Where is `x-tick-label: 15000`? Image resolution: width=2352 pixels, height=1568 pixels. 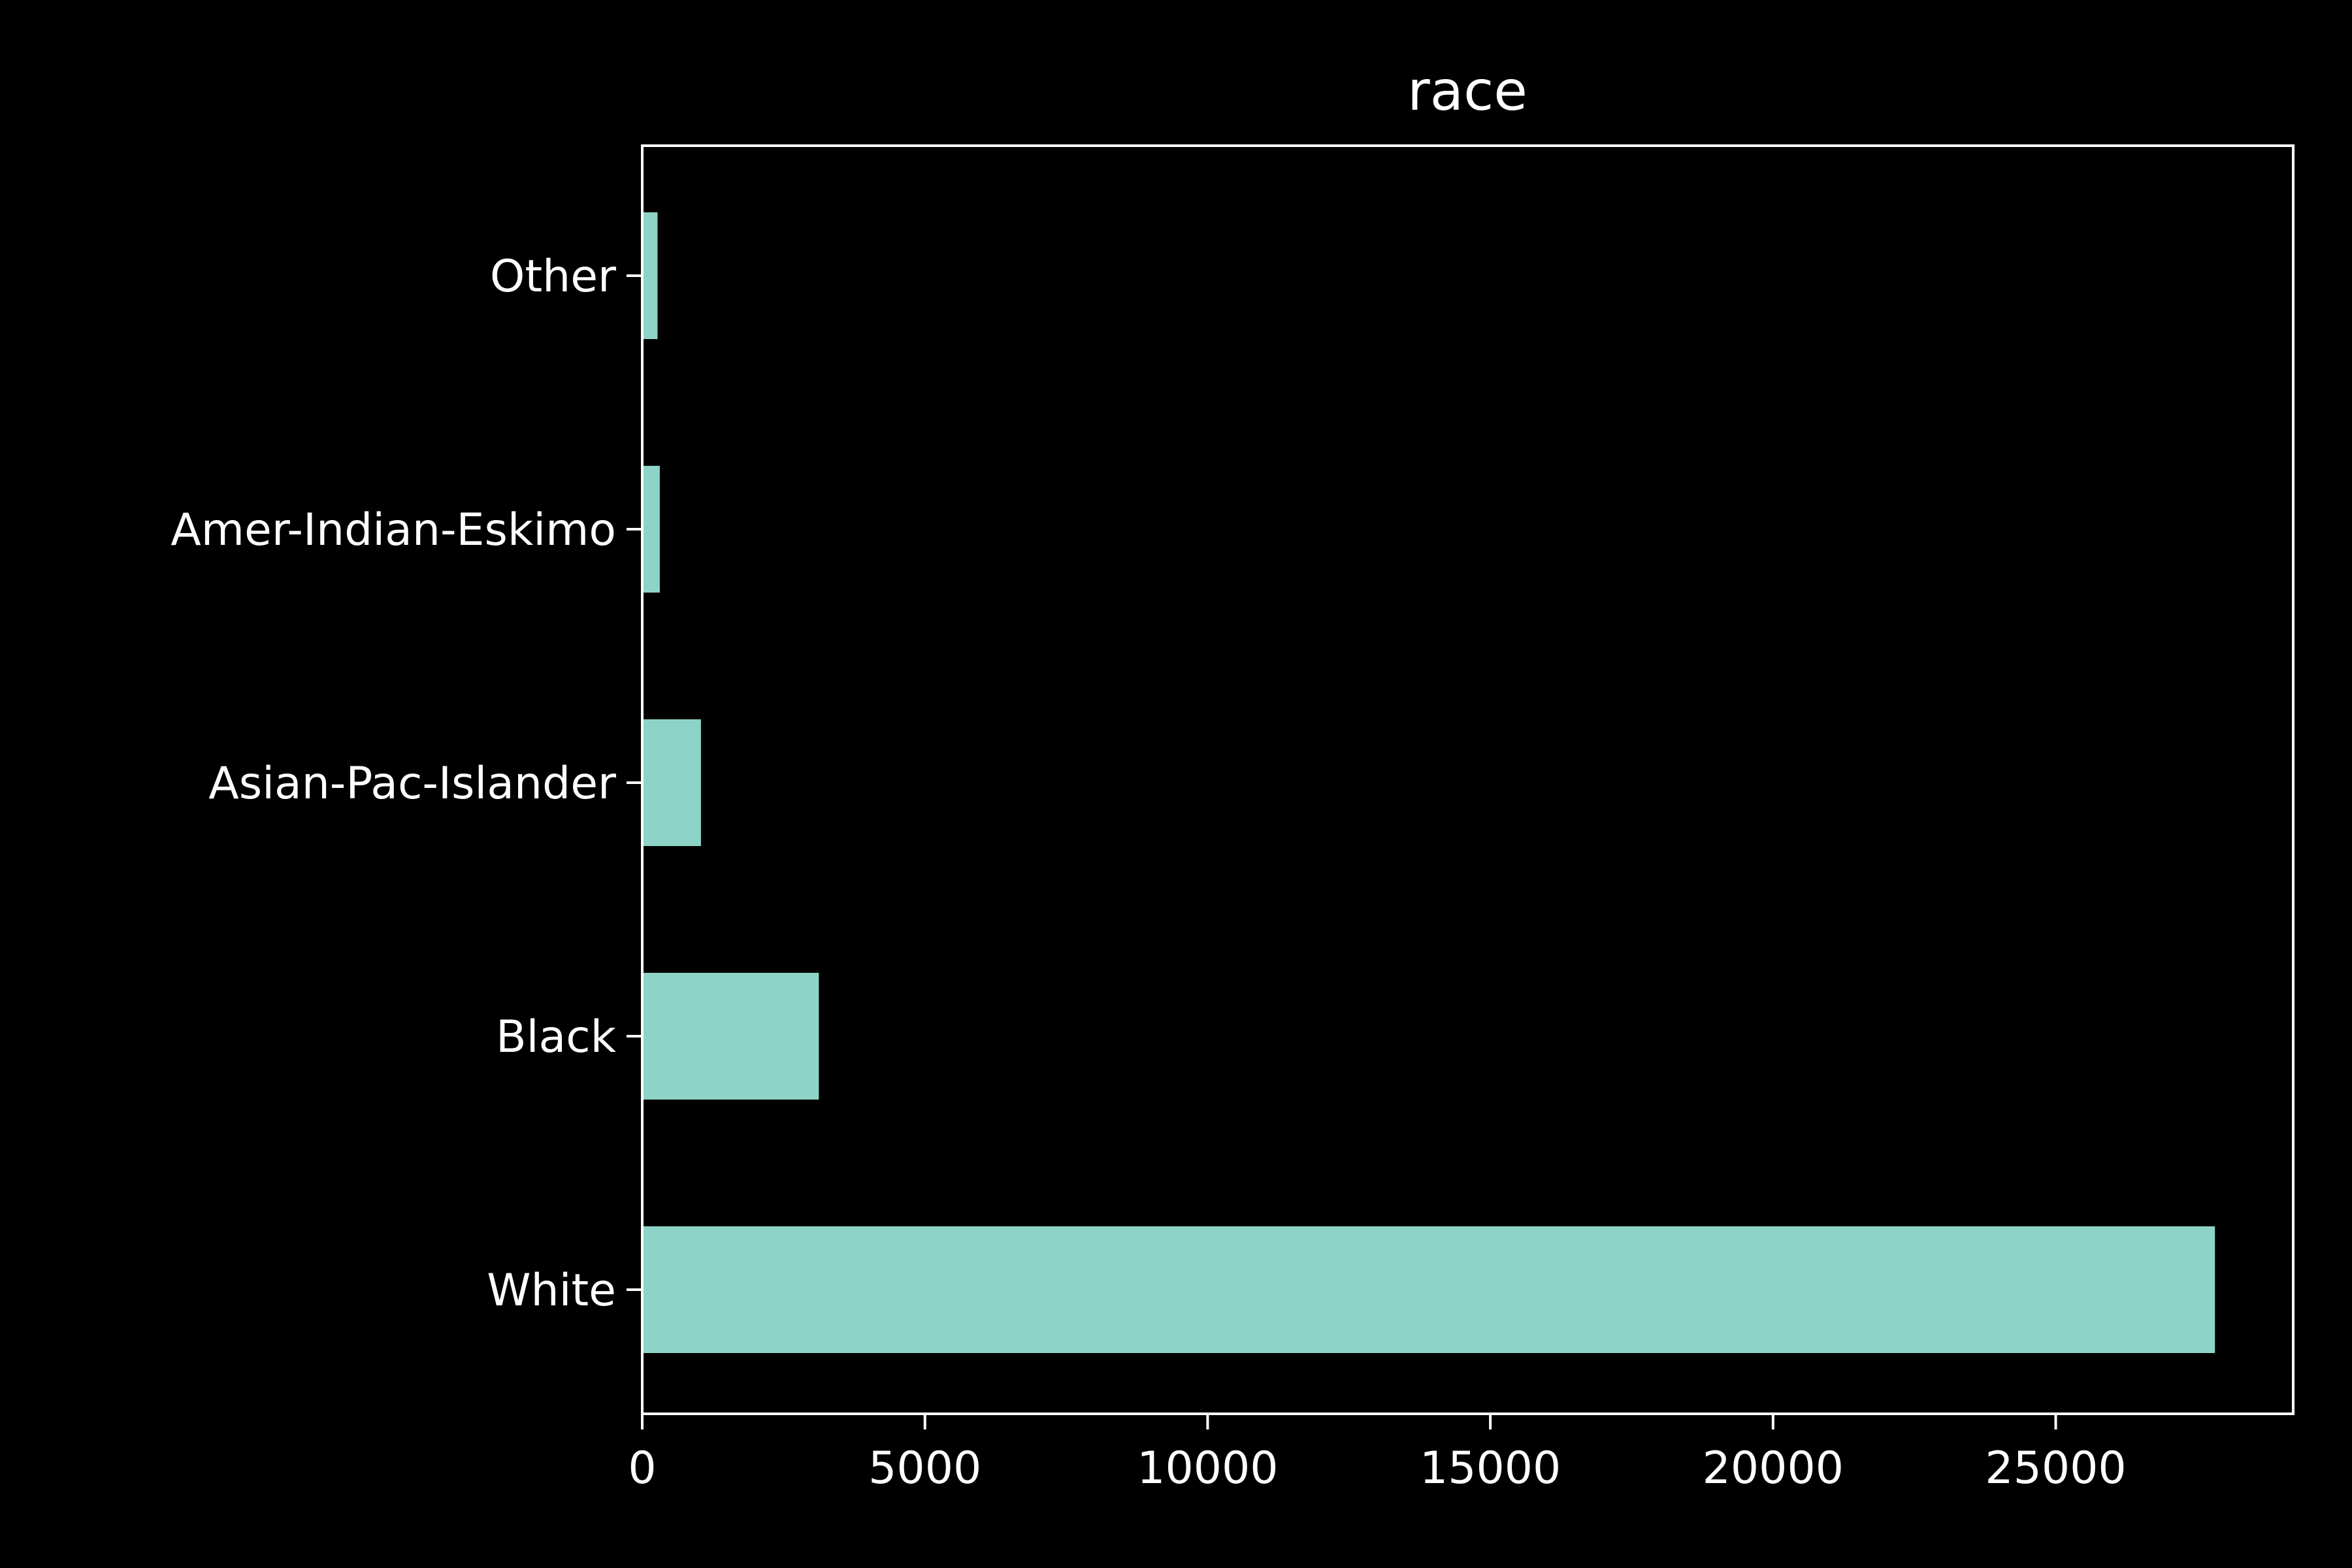
x-tick-label: 15000 is located at coordinates (1490, 1468).